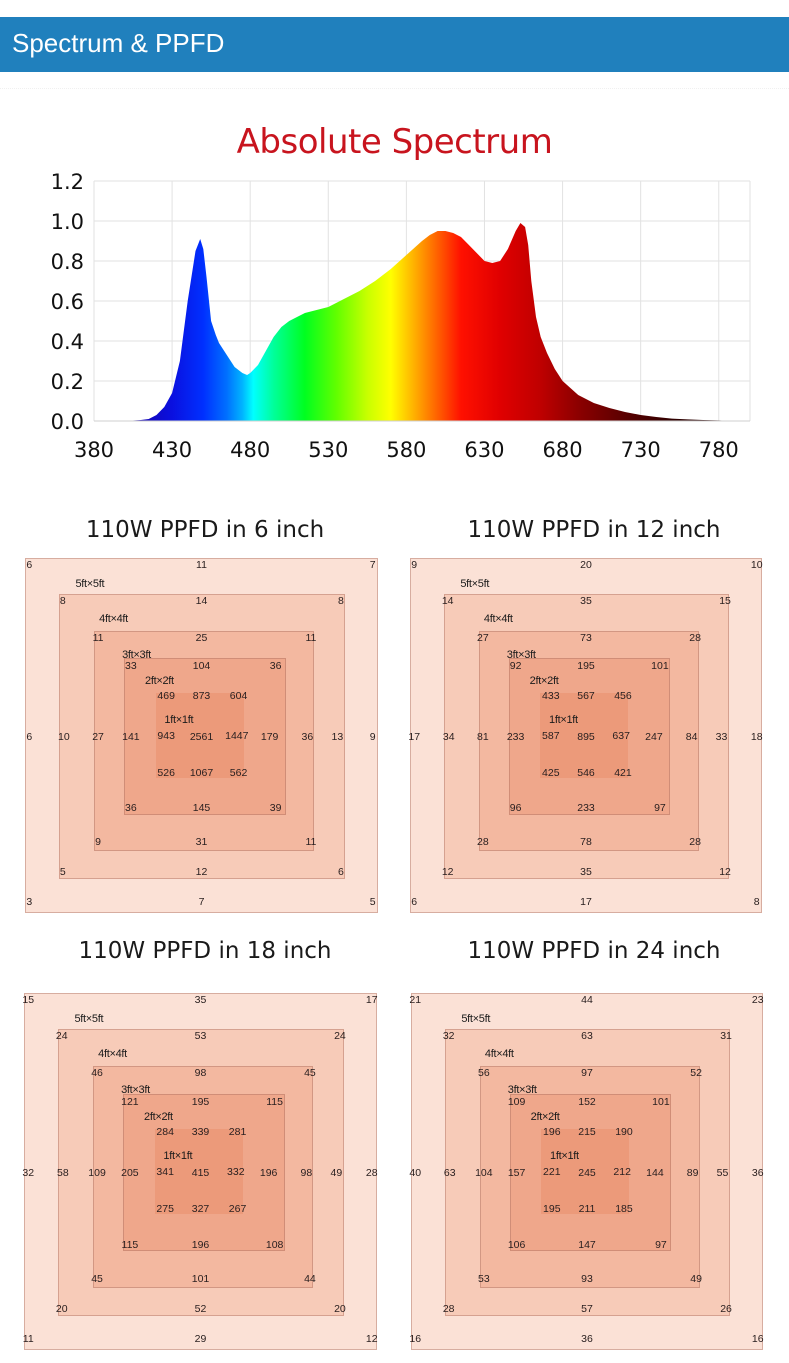  I want to click on y-tick-label: 0.6, so click(67, 302).